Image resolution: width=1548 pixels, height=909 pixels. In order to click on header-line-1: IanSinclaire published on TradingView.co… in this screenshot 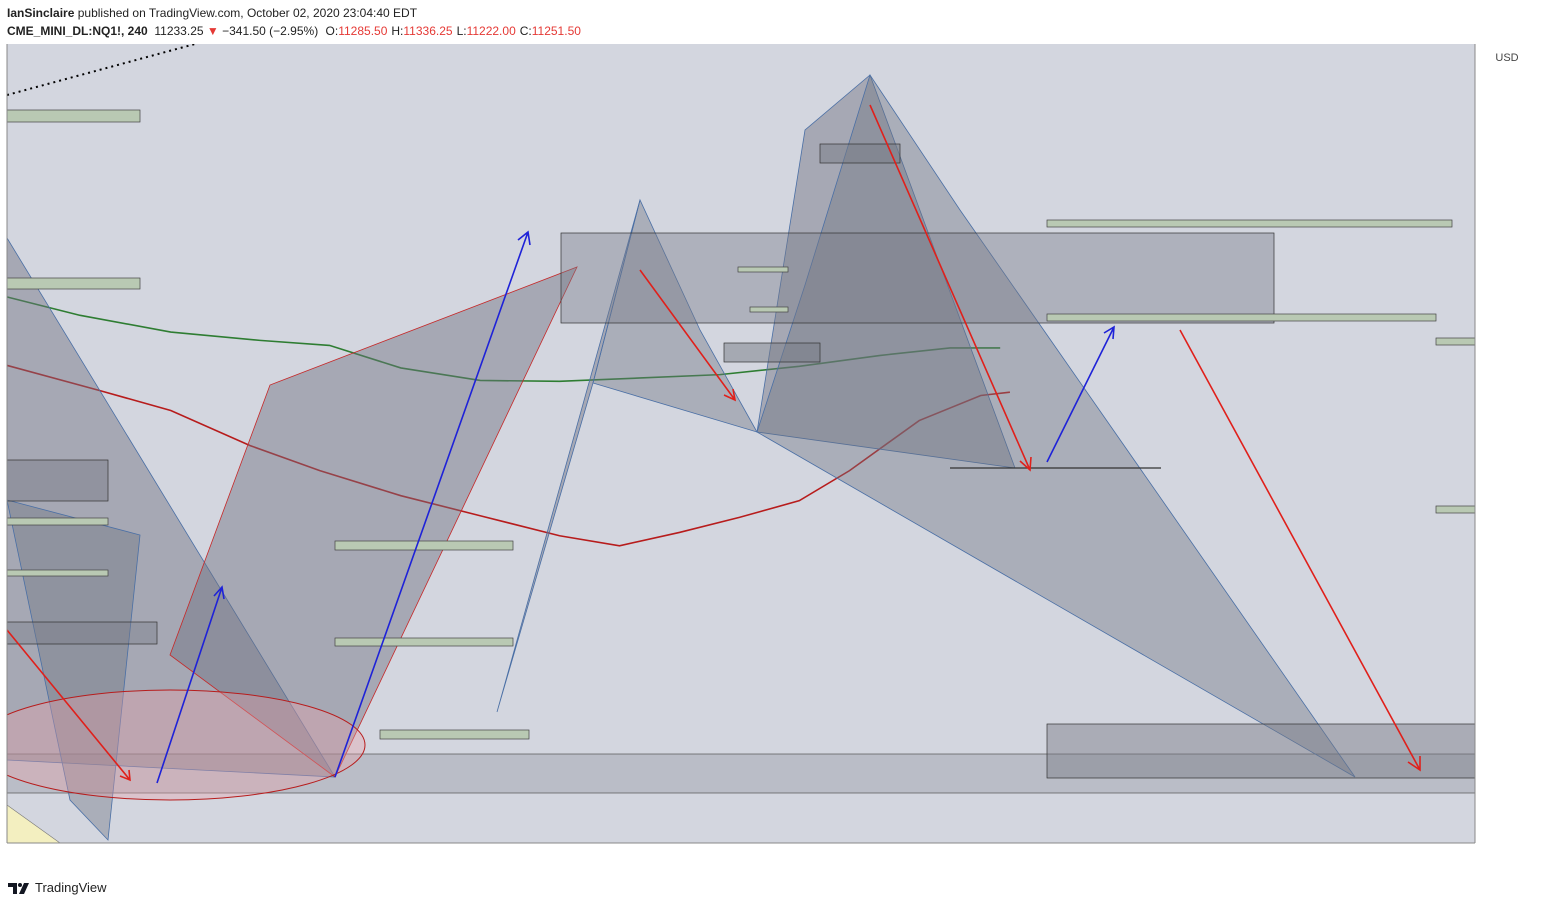, I will do `click(294, 13)`.